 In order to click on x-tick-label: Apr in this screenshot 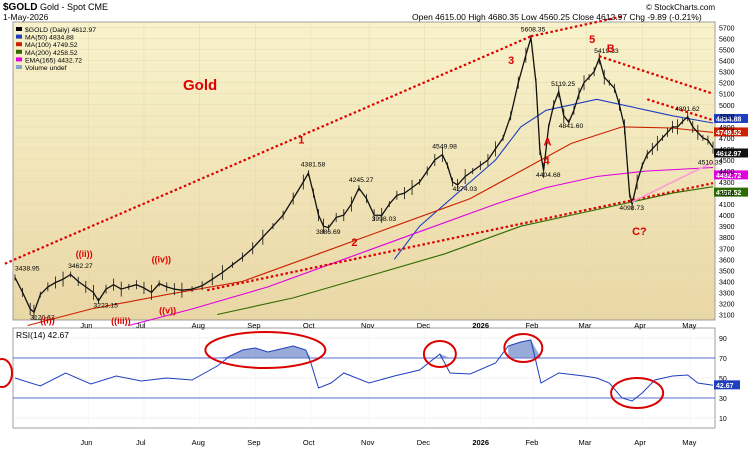, I will do `click(640, 325)`.